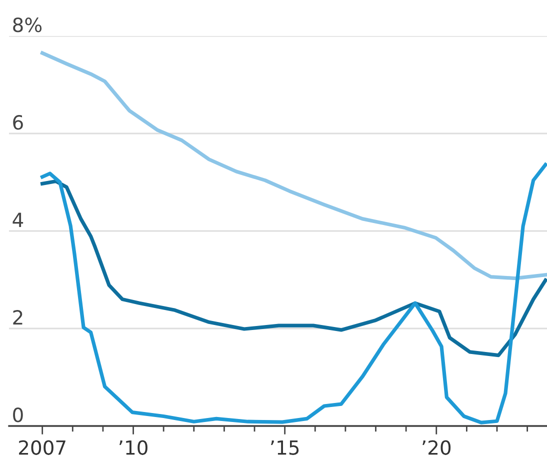 Image resolution: width=547 pixels, height=461 pixels. I want to click on y-tick-label: 6, so click(18, 122).